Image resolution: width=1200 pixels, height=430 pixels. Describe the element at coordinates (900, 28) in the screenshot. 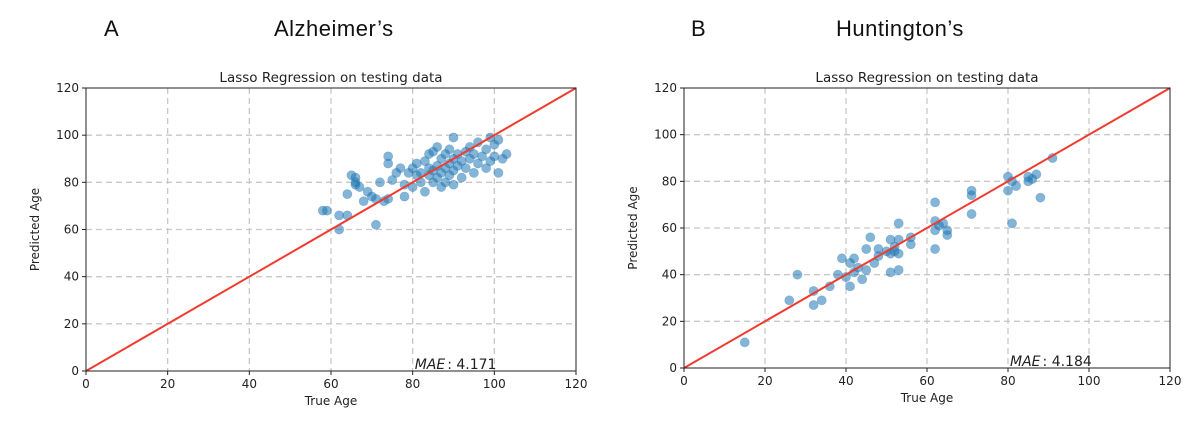

I see `panel-b-heading: Huntington’s` at that location.